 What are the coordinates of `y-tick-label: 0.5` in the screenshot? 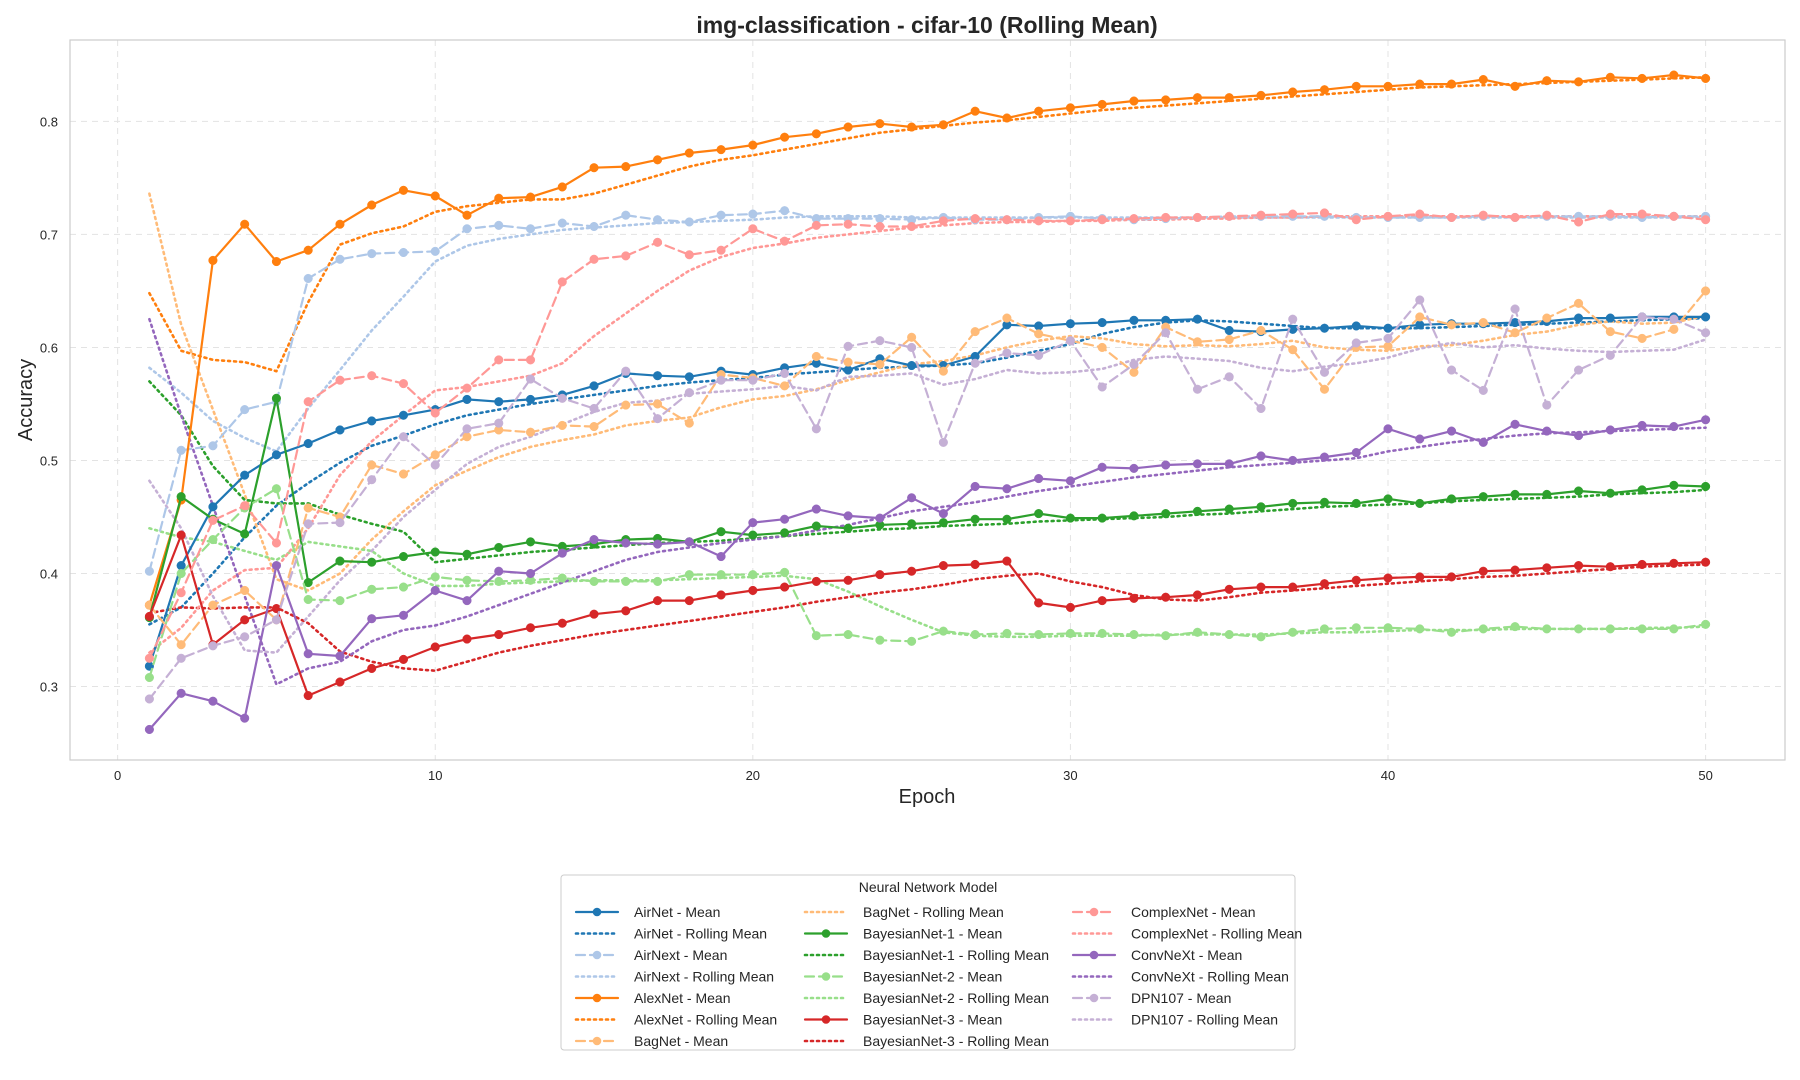 It's located at (49, 460).